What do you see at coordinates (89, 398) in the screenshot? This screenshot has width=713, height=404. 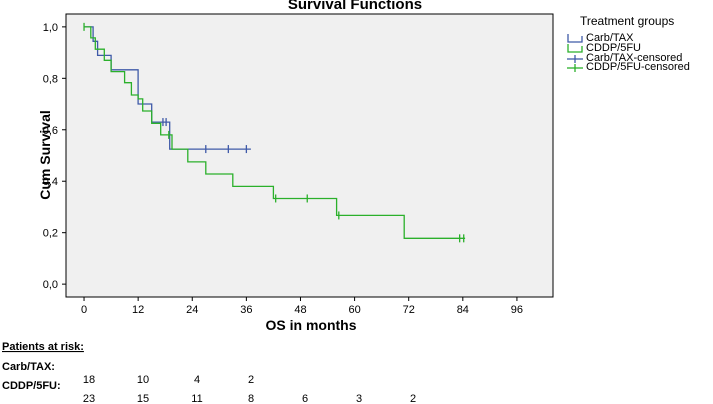 I see `risk-value: 23` at bounding box center [89, 398].